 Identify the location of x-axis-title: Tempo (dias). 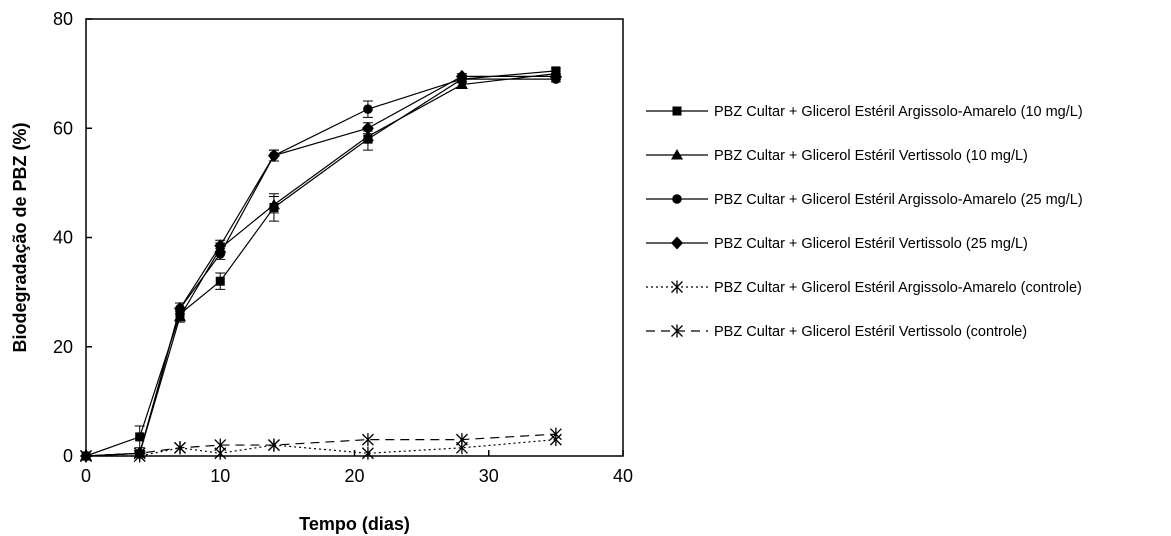
(354, 524).